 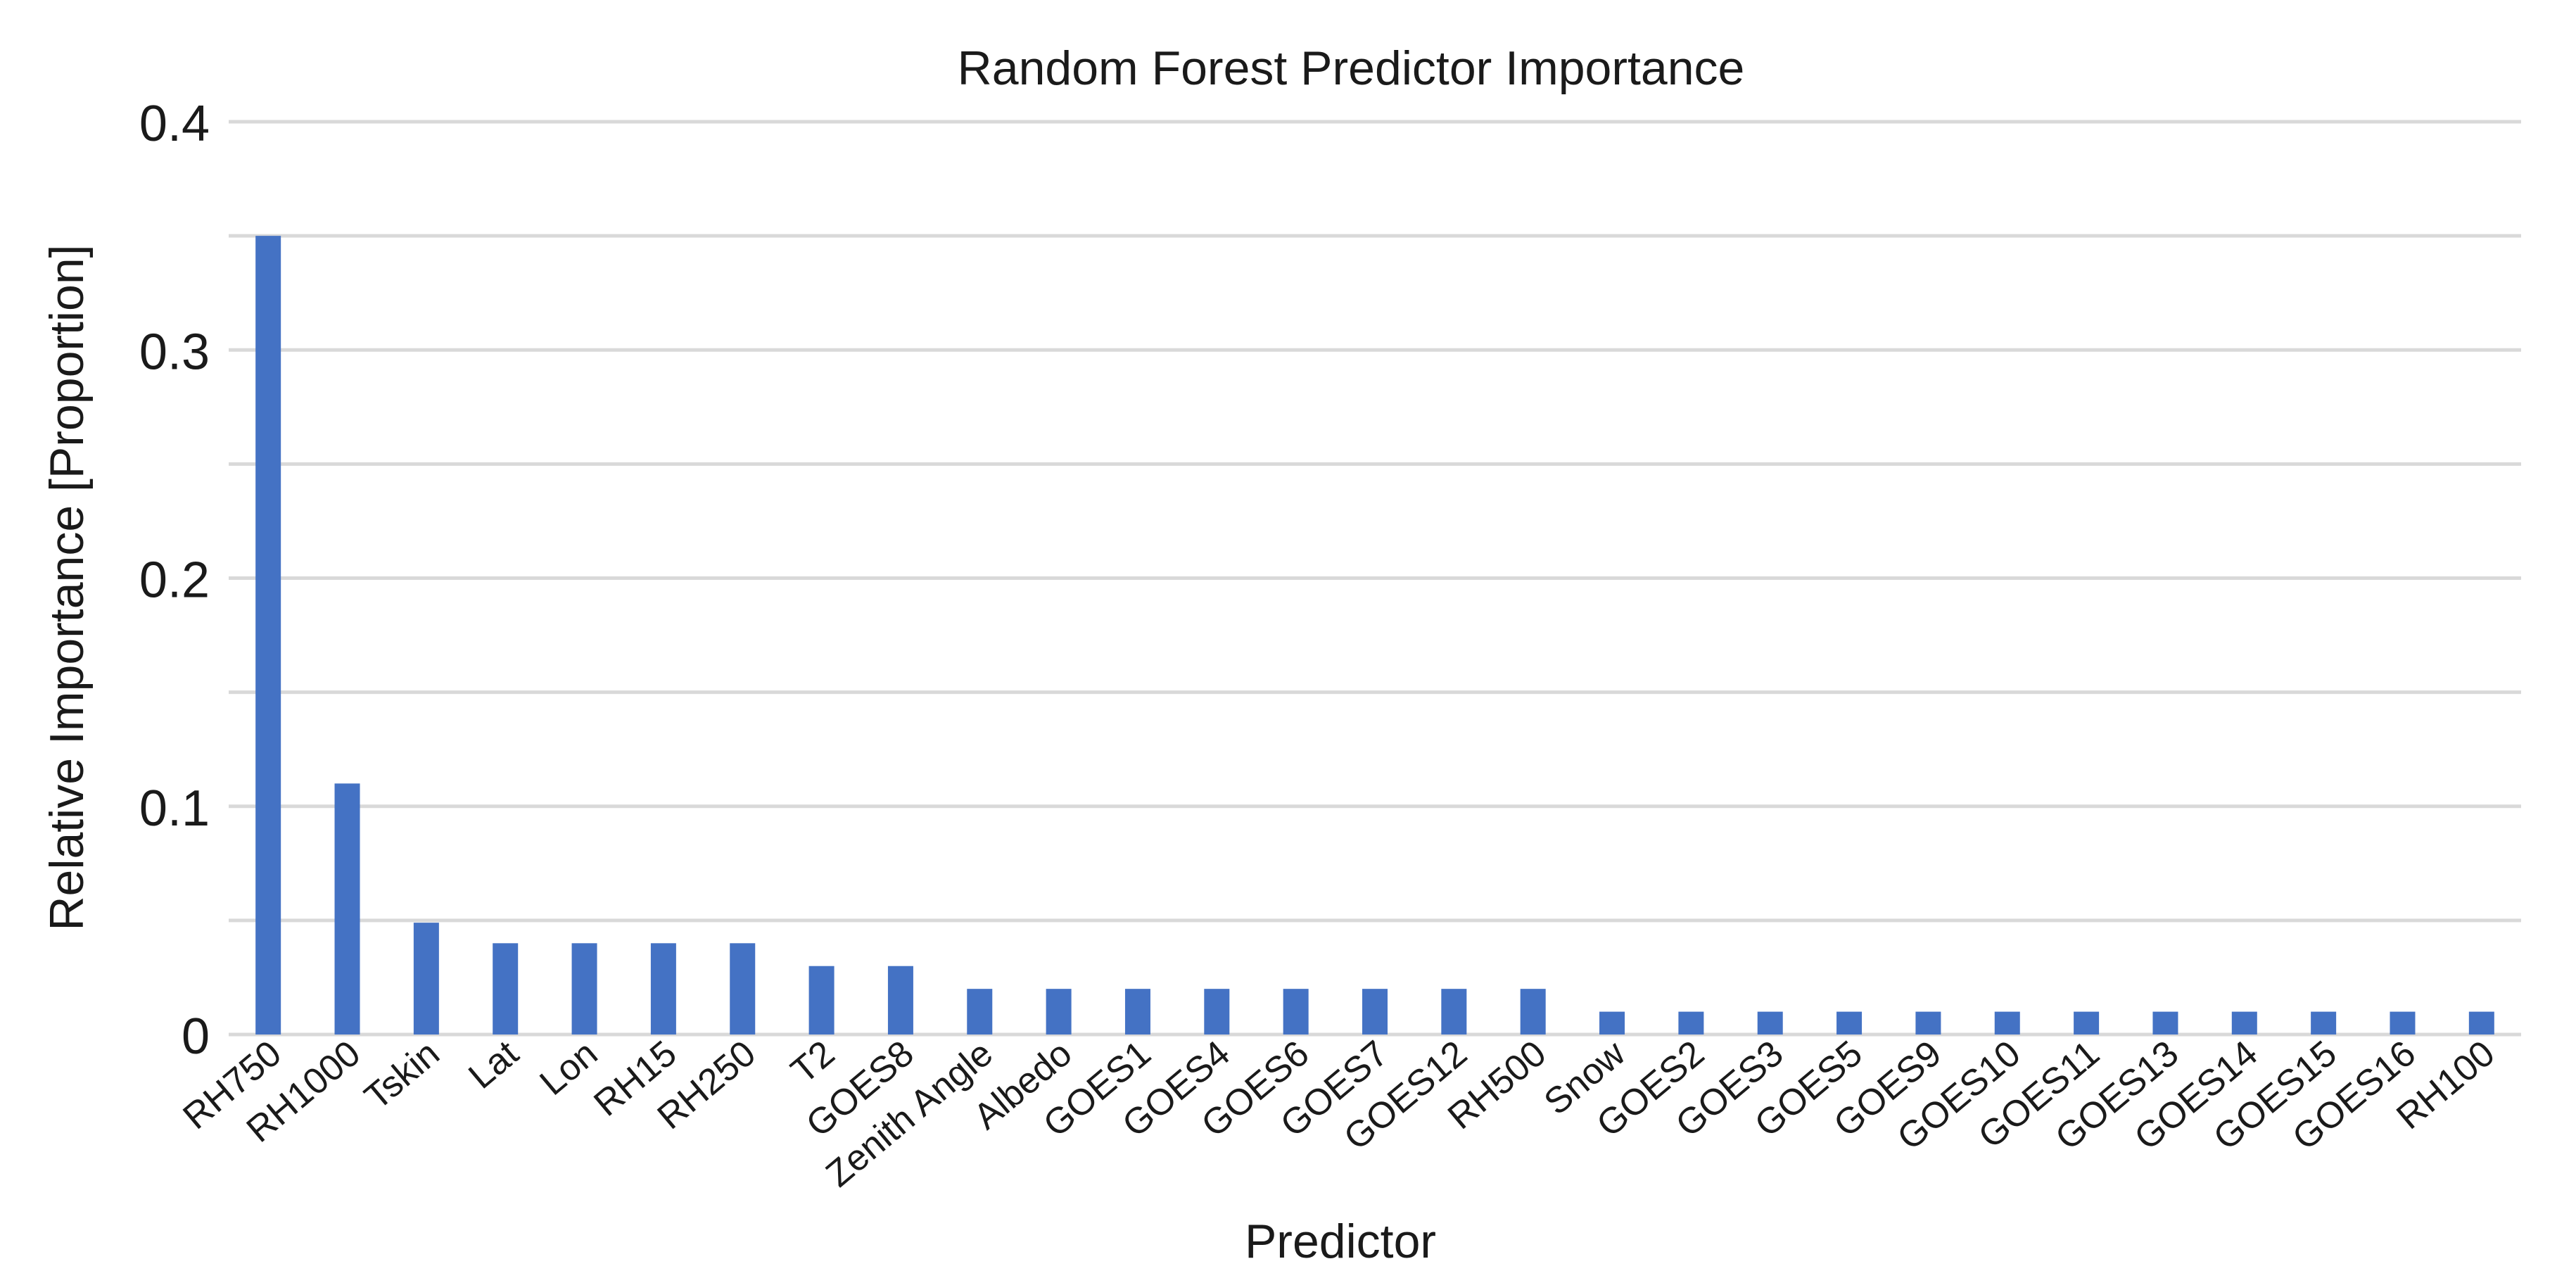 What do you see at coordinates (1340, 1241) in the screenshot?
I see `x-axis-label: Predictor` at bounding box center [1340, 1241].